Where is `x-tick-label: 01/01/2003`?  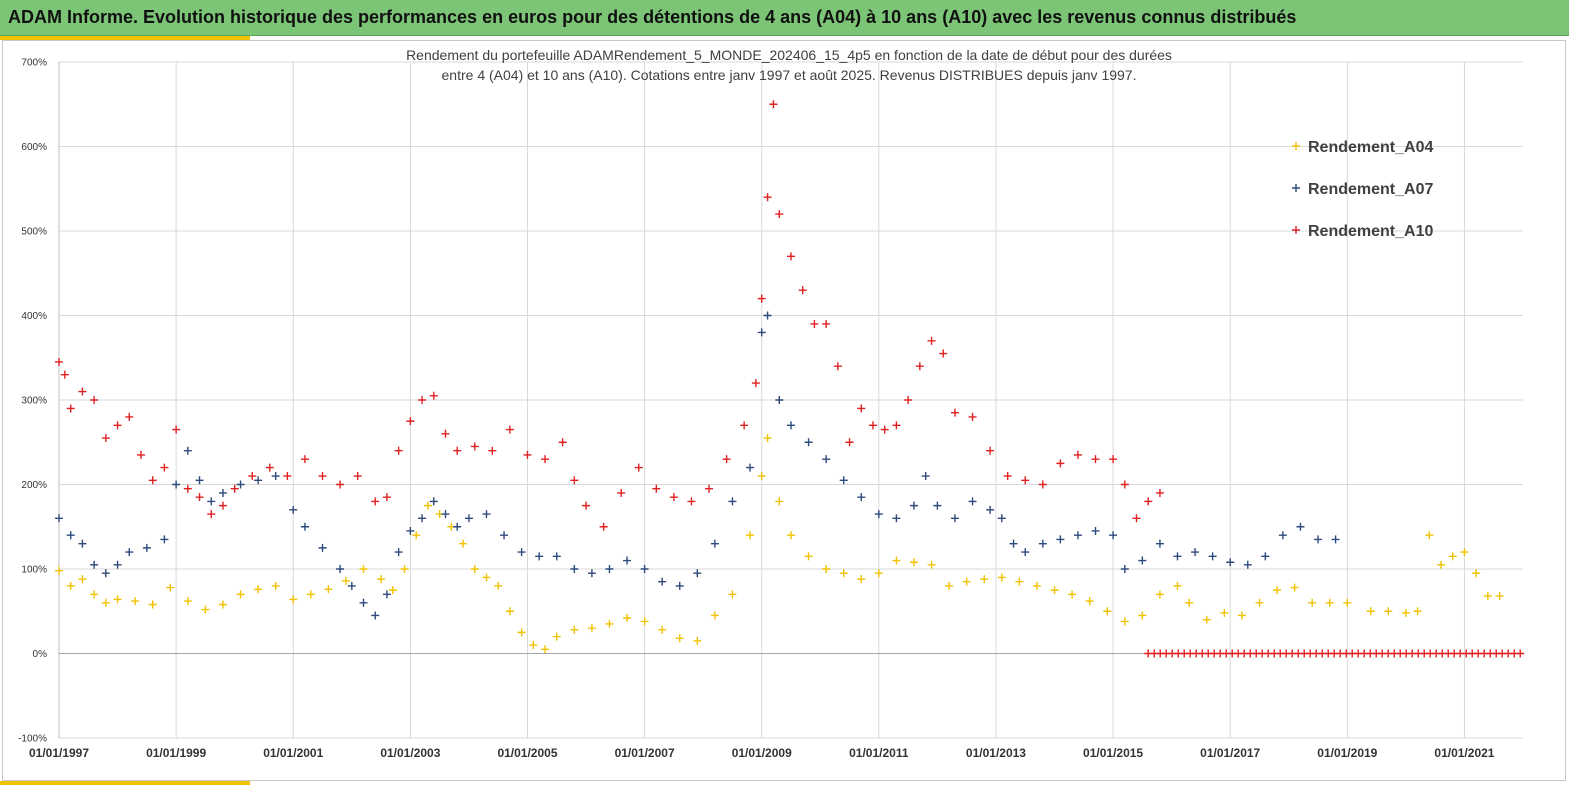 x-tick-label: 01/01/2003 is located at coordinates (410, 753).